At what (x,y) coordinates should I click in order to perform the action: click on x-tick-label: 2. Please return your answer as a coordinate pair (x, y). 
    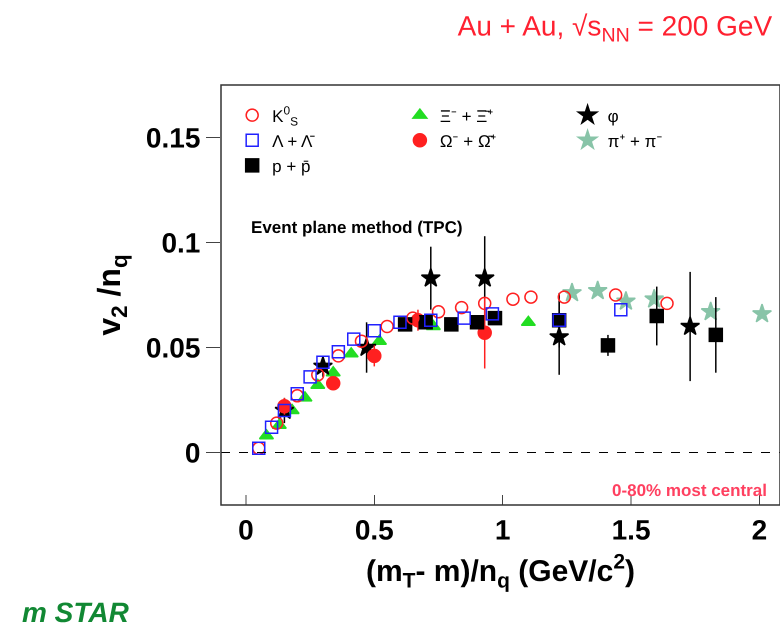
    Looking at the image, I should click on (760, 530).